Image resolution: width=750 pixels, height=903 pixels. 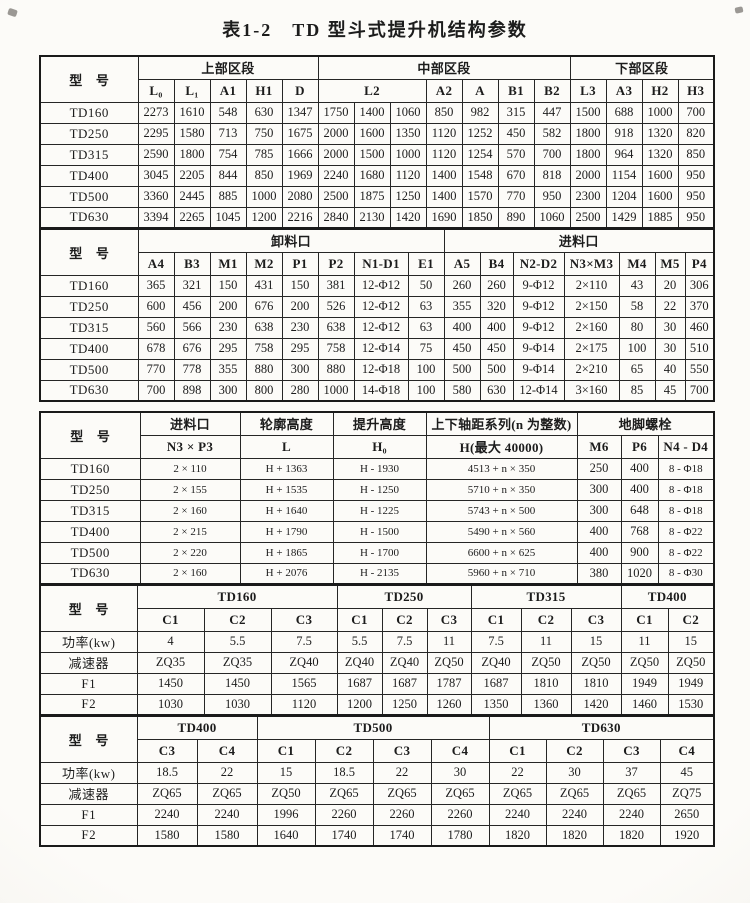 I want to click on value-cell: 380, so click(x=599, y=573).